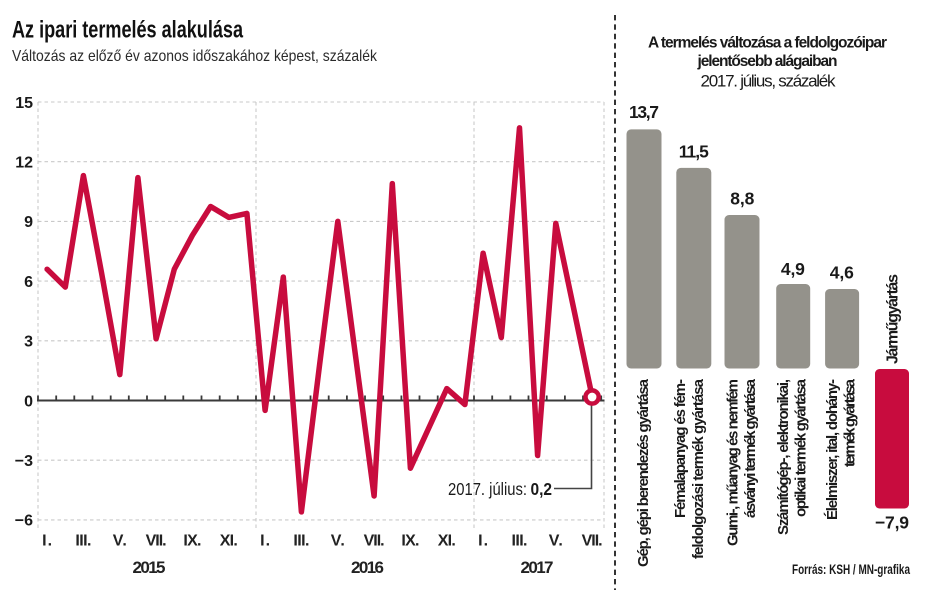 This screenshot has height=593, width=925. Describe the element at coordinates (28, 401) in the screenshot. I see `svg-text: 0` at that location.